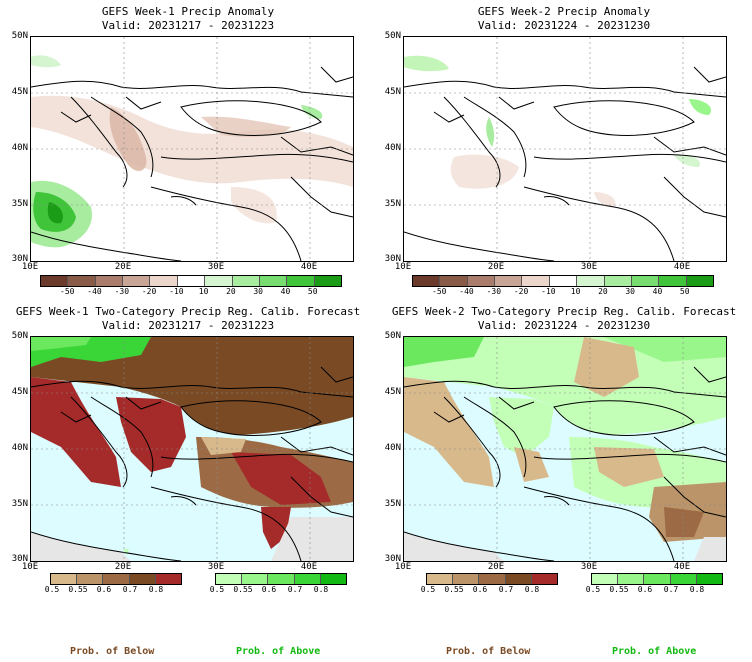 The image size is (752, 662). I want to click on anomaly-map, so click(192, 149).